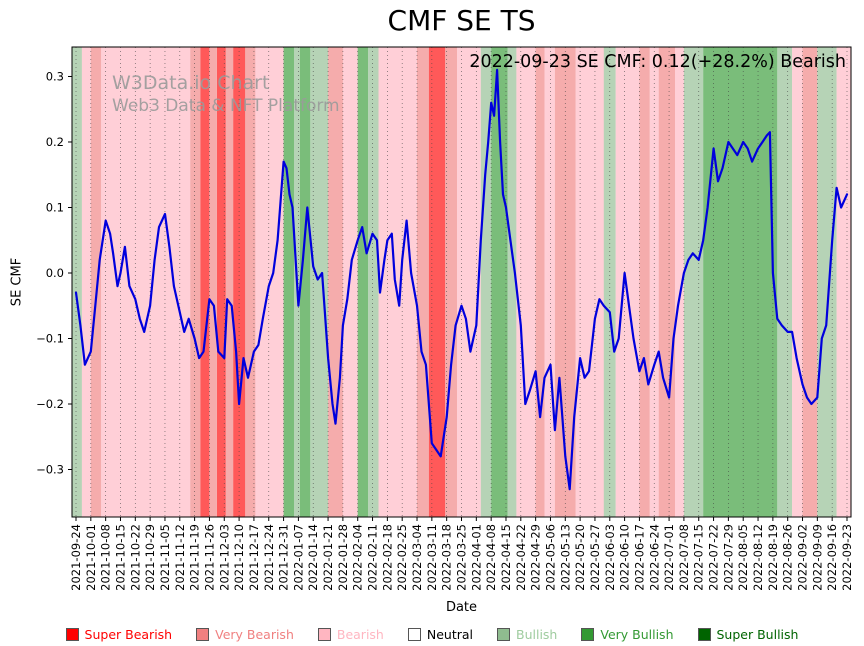 Image resolution: width=864 pixels, height=646 pixels. I want to click on x-tick-label: 2022-07-08, so click(684, 557).